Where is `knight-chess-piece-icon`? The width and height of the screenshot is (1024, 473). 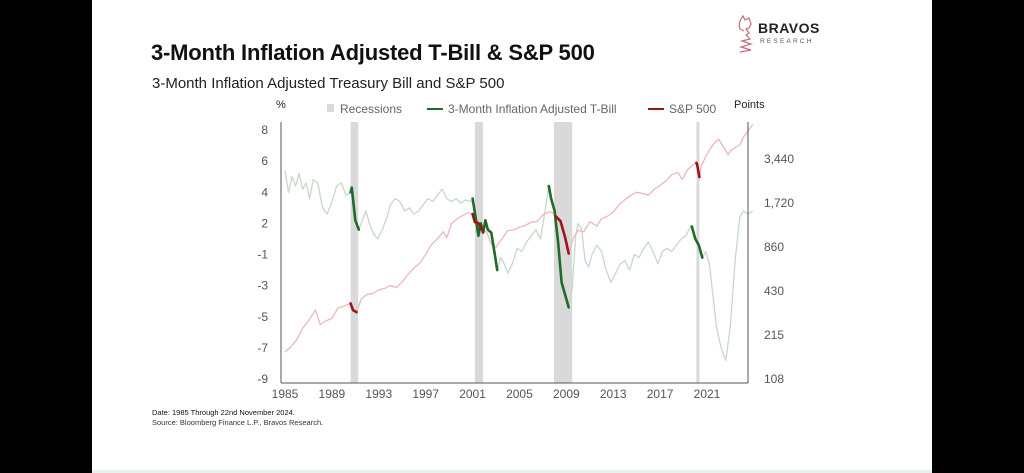 knight-chess-piece-icon is located at coordinates (745, 34).